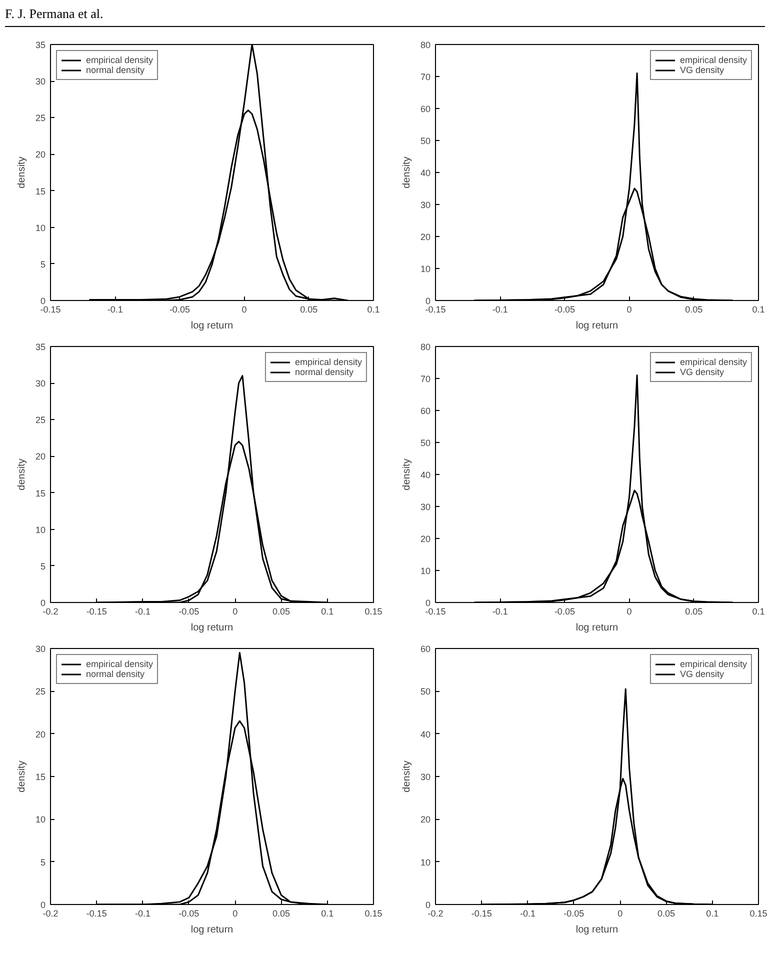 Image resolution: width=783 pixels, height=963 pixels. Describe the element at coordinates (54, 13) in the screenshot. I see `text: F. J. Permana et al.` at that location.